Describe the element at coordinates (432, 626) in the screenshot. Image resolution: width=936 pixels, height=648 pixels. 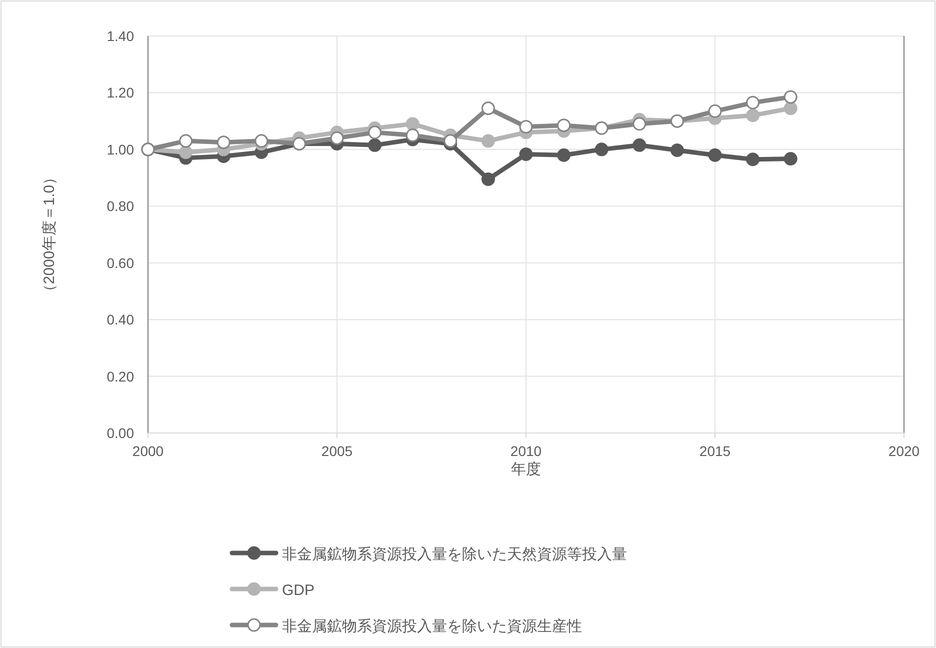
I see `legend-label: 非金属鉱物系資源投入量を除いた資源生産性` at that location.